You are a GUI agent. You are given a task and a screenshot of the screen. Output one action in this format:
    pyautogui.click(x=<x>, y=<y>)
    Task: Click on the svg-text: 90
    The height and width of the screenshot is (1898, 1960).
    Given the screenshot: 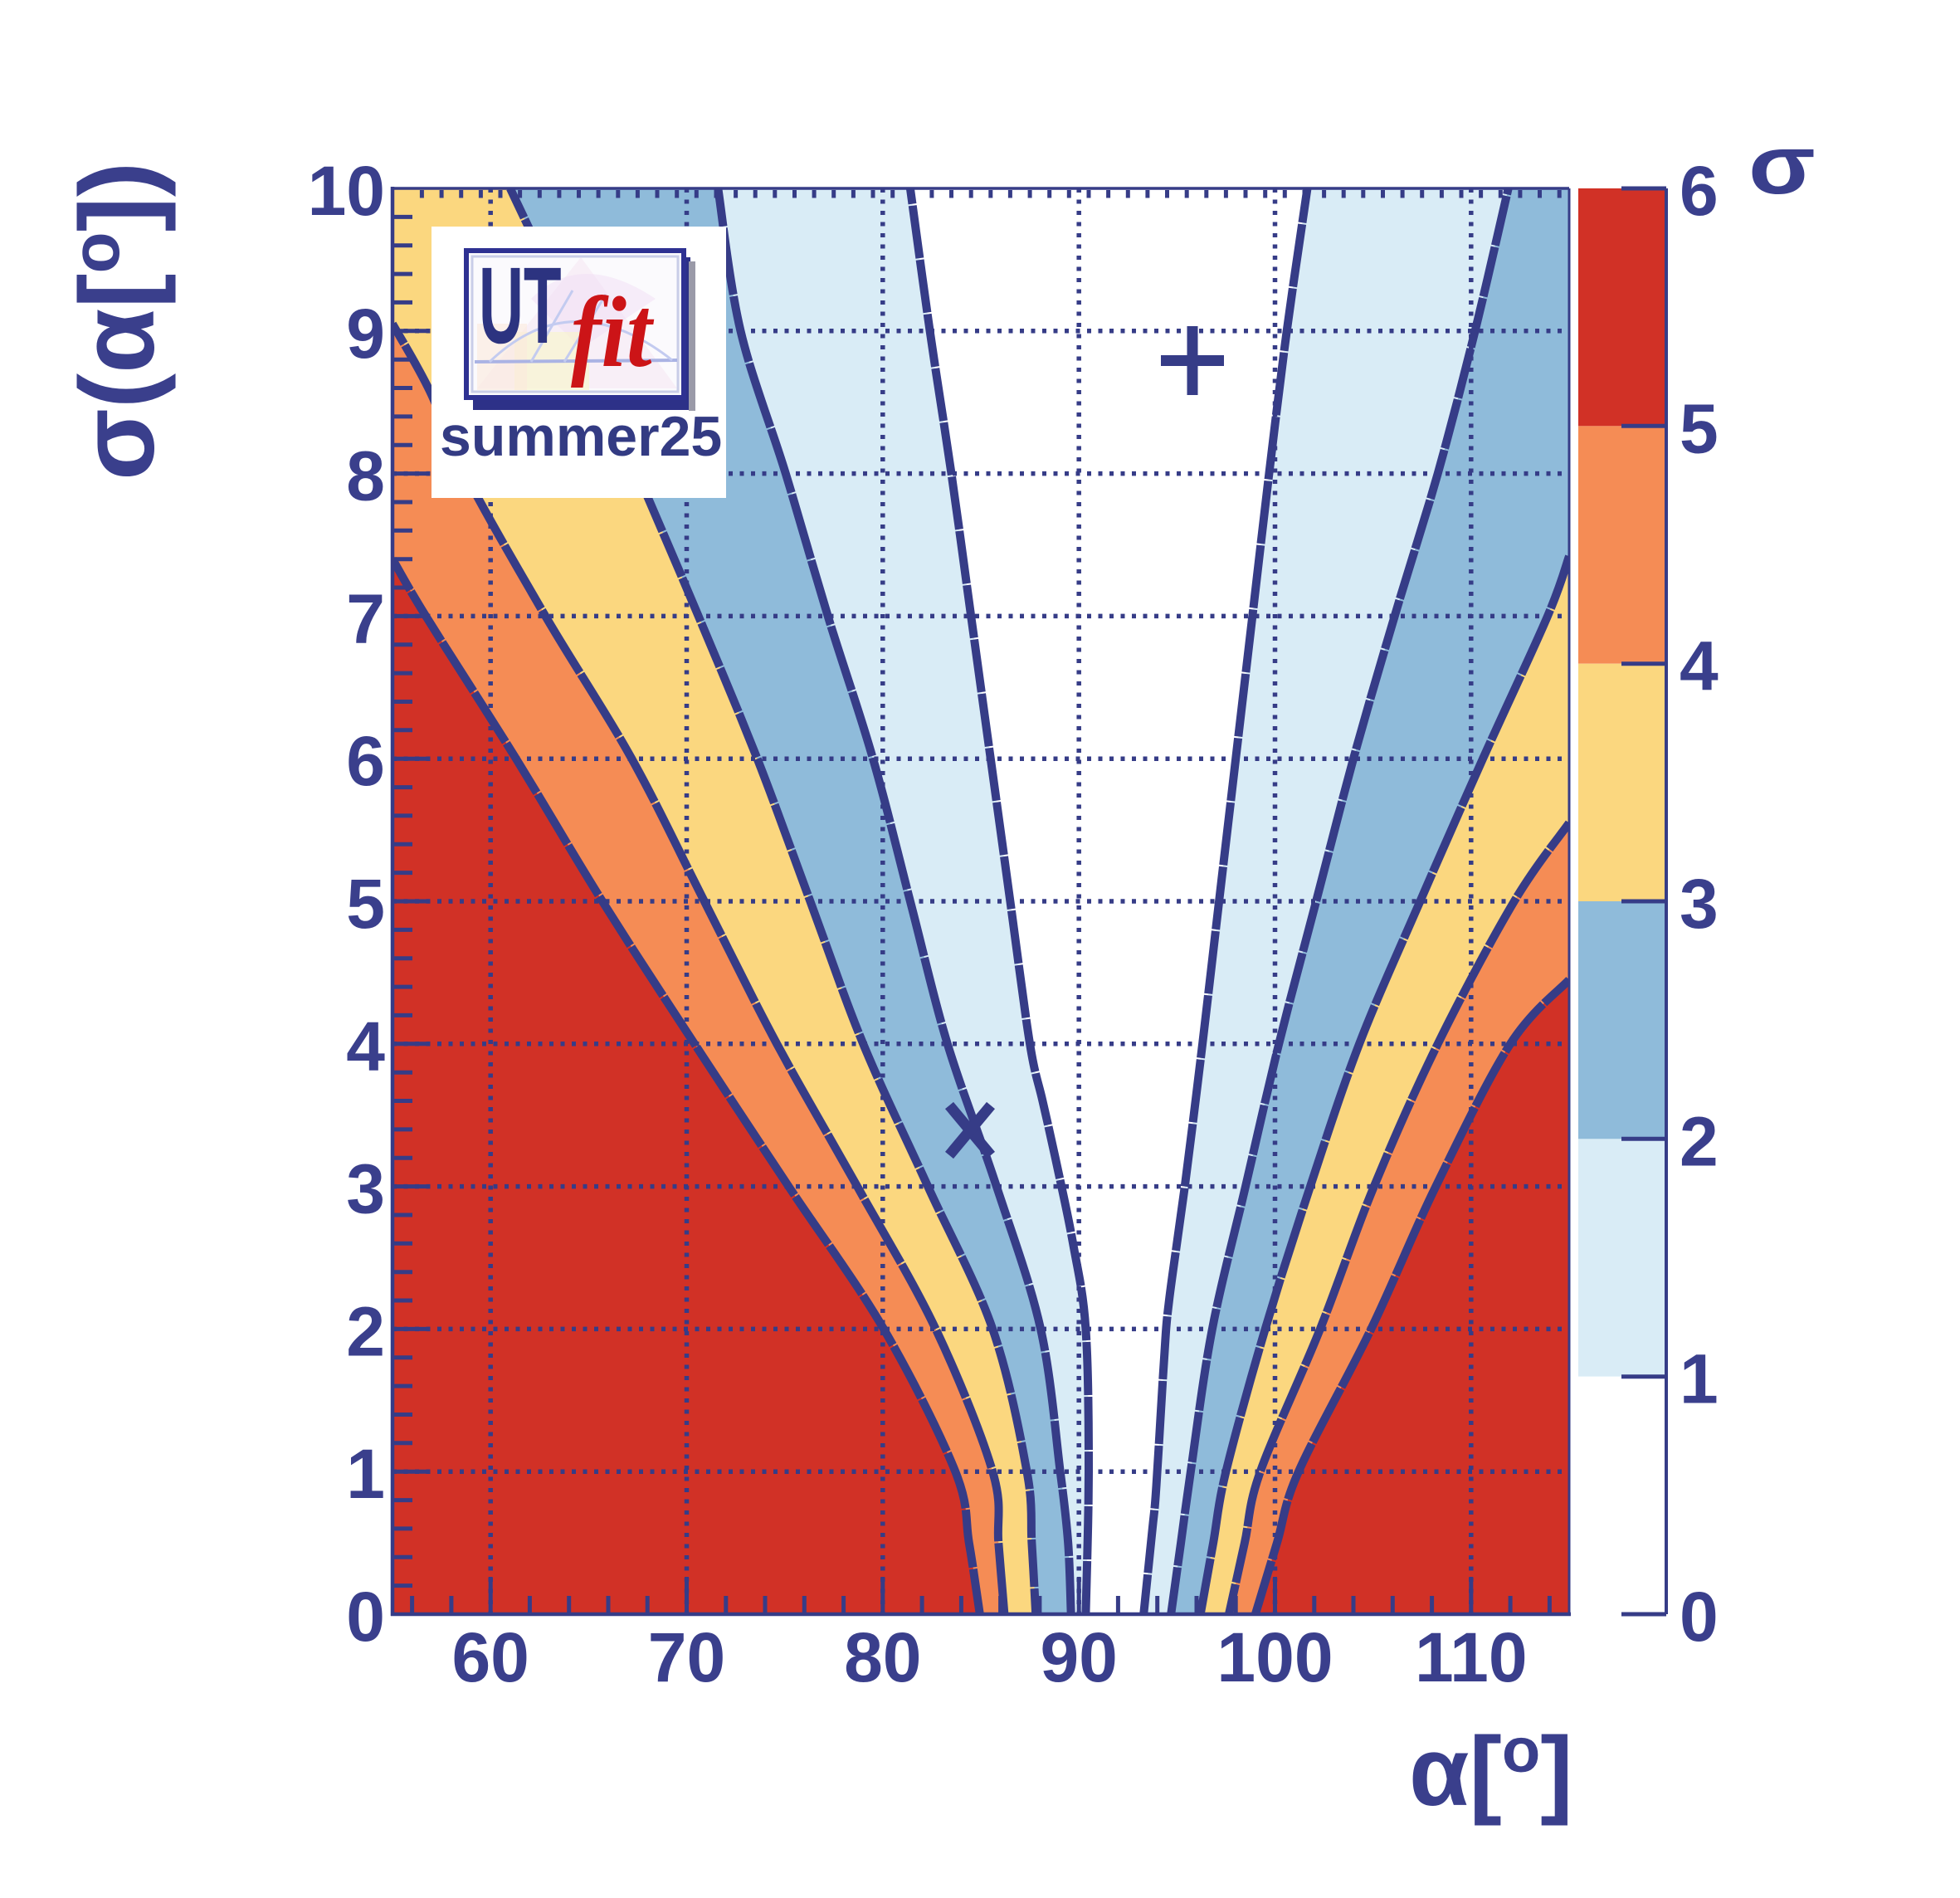 What is the action you would take?
    pyautogui.click(x=1078, y=1657)
    